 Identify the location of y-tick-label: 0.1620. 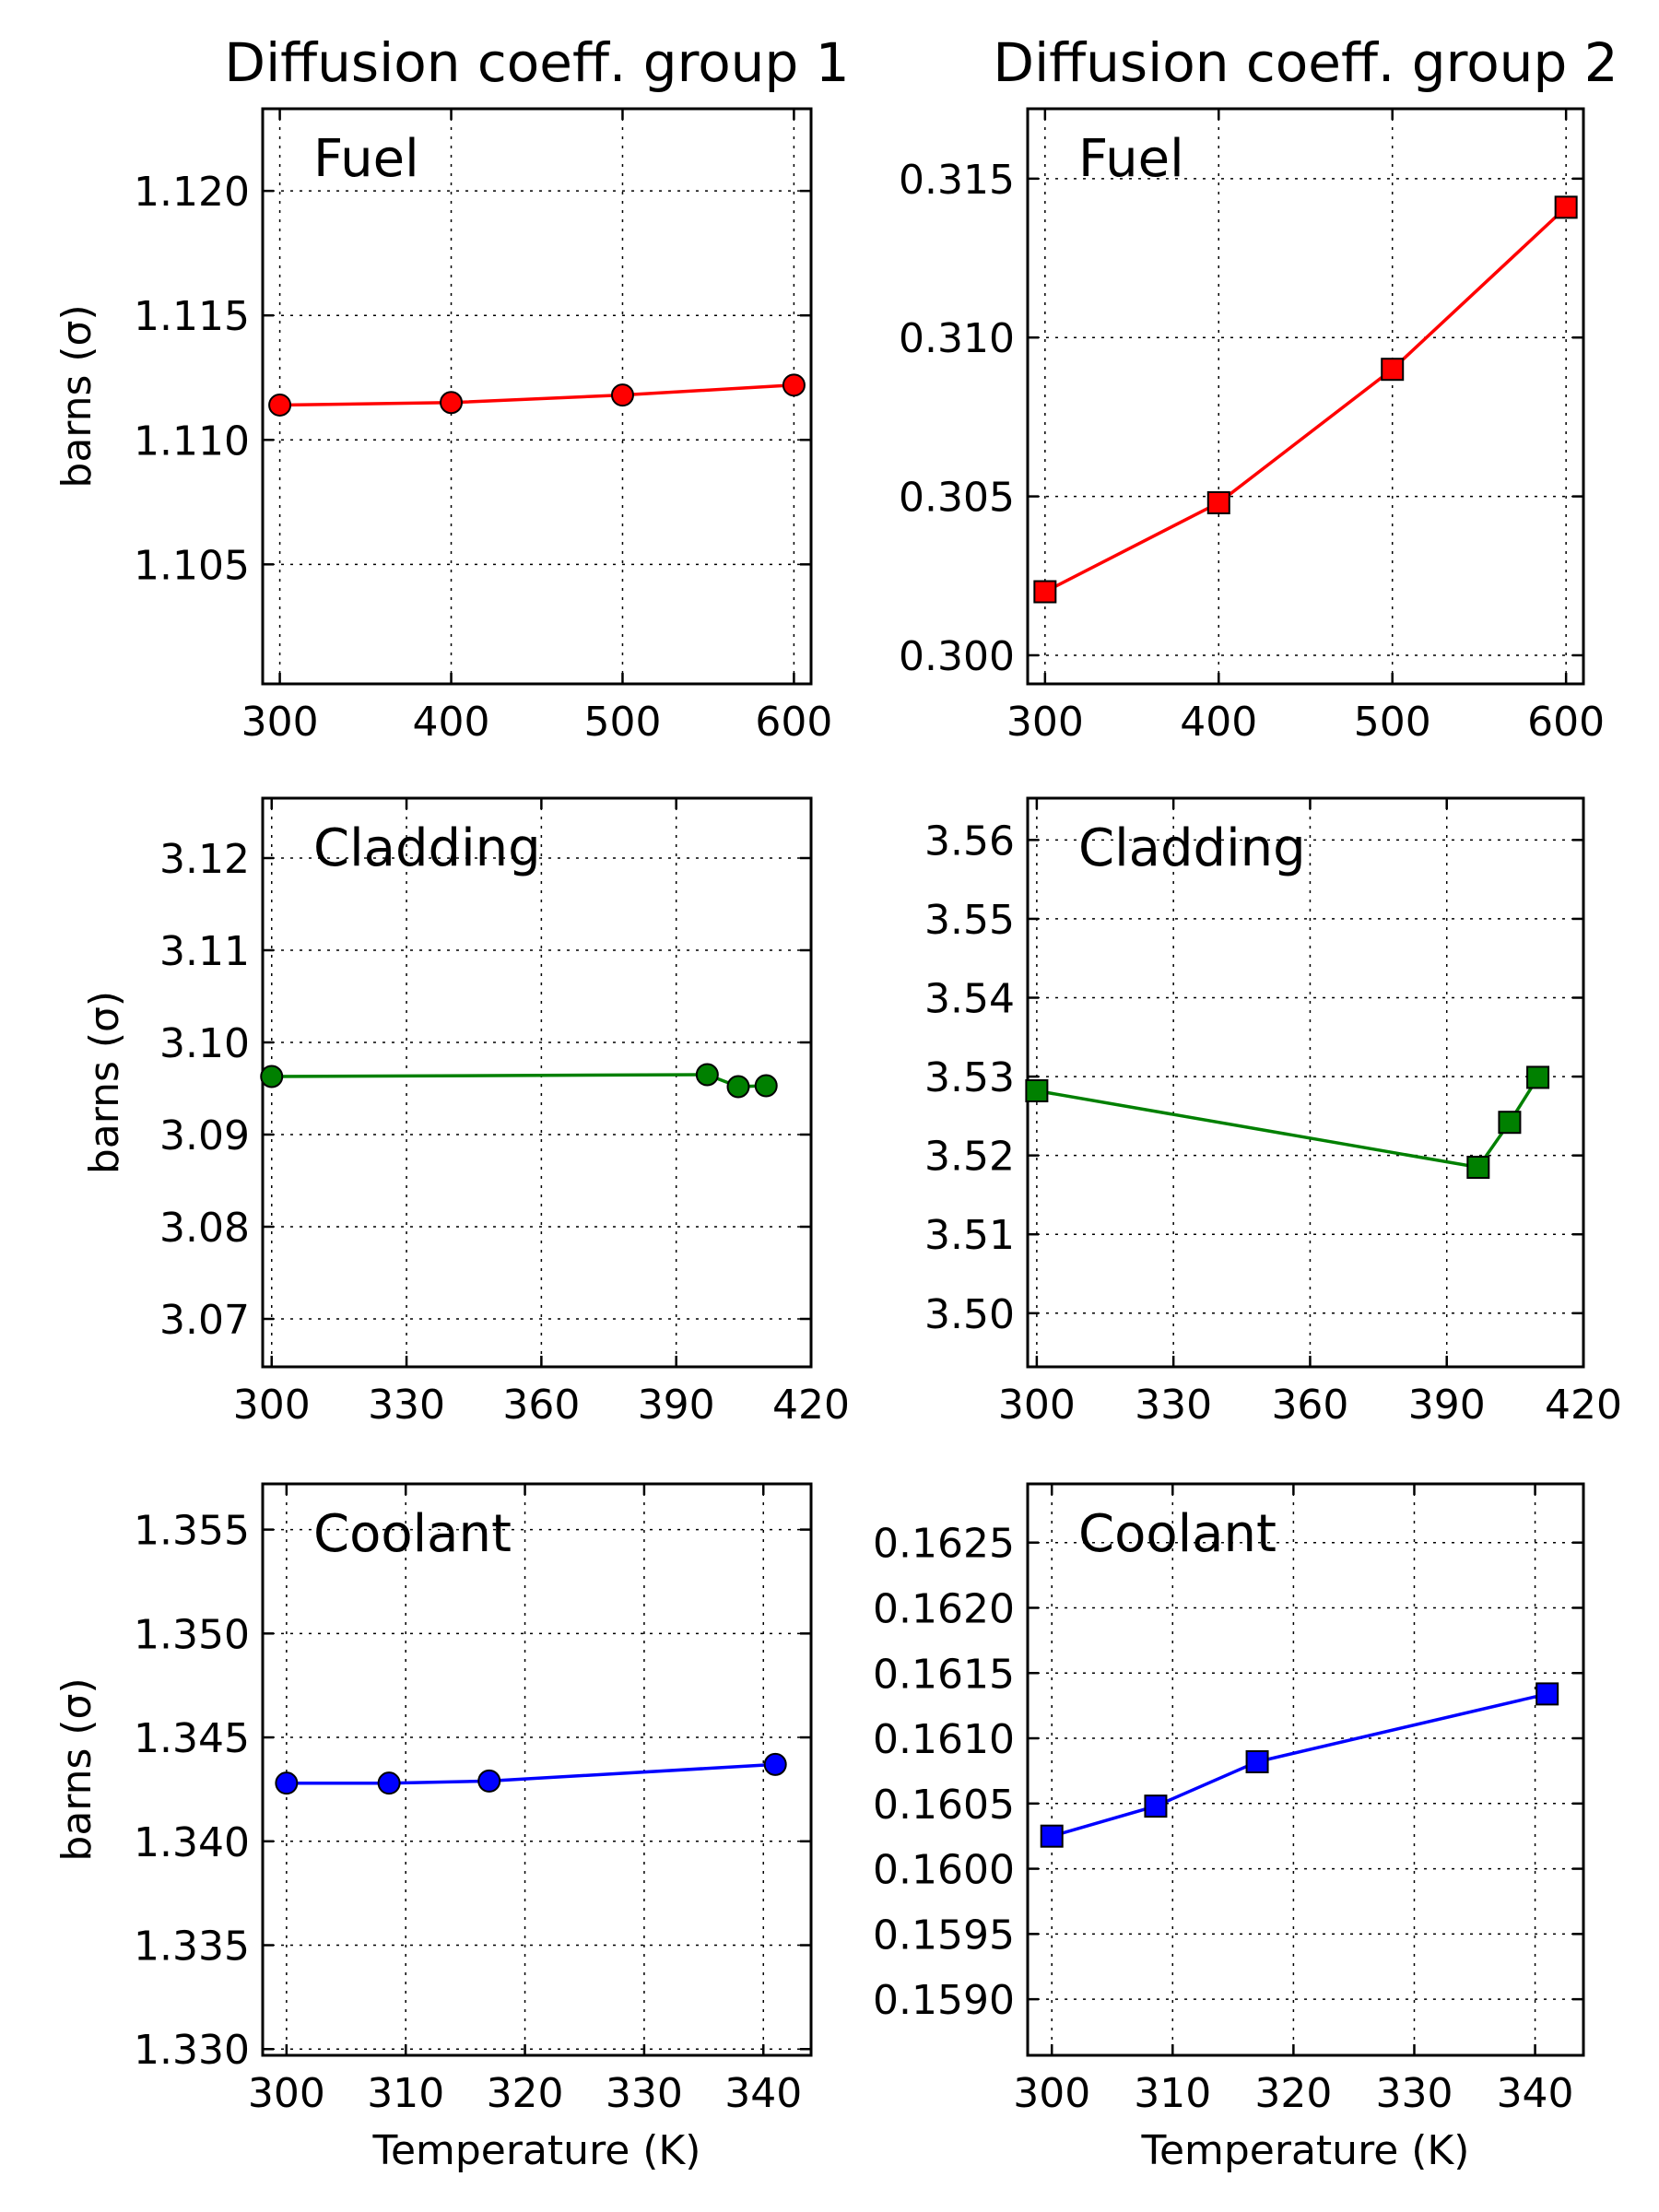
(944, 1608).